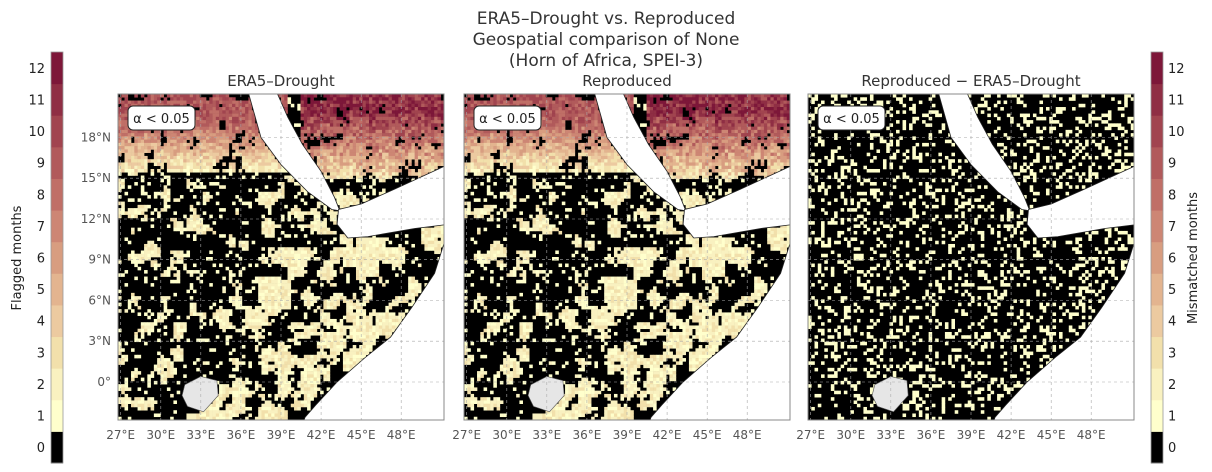 The image size is (1212, 472). I want to click on colorbar-tick-label: 2, so click(1172, 385).